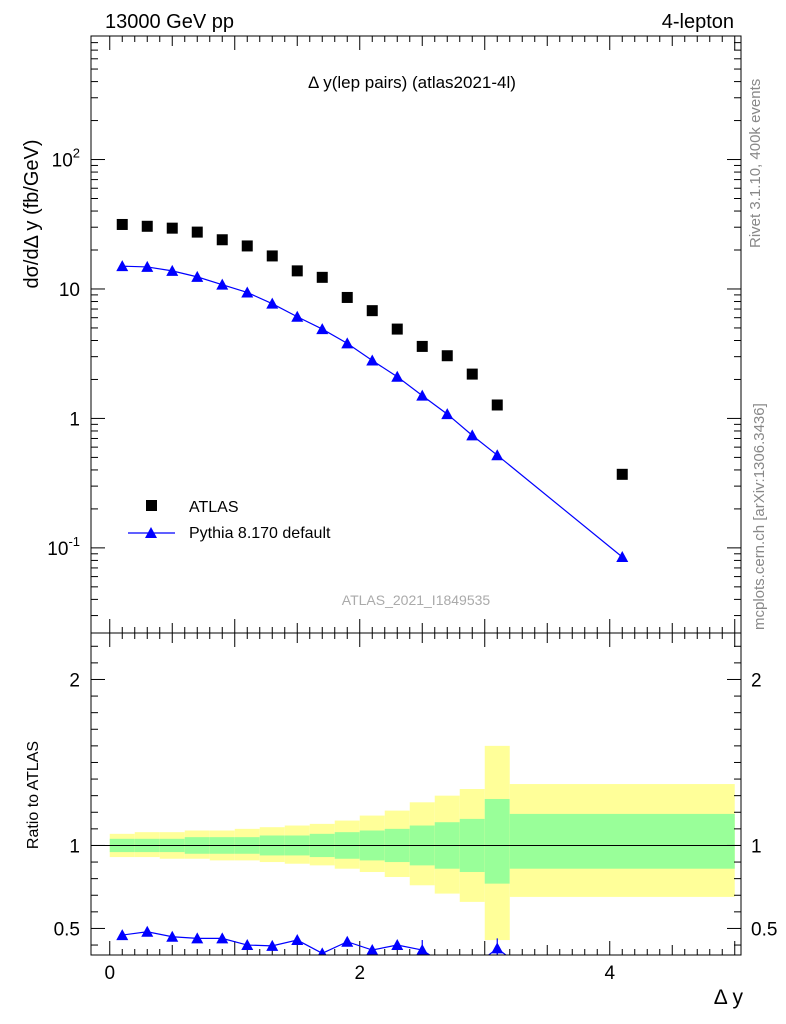 The height and width of the screenshot is (1024, 786). What do you see at coordinates (229, 520) in the screenshot?
I see `legend: ATLAS Pythia 8.170 default` at bounding box center [229, 520].